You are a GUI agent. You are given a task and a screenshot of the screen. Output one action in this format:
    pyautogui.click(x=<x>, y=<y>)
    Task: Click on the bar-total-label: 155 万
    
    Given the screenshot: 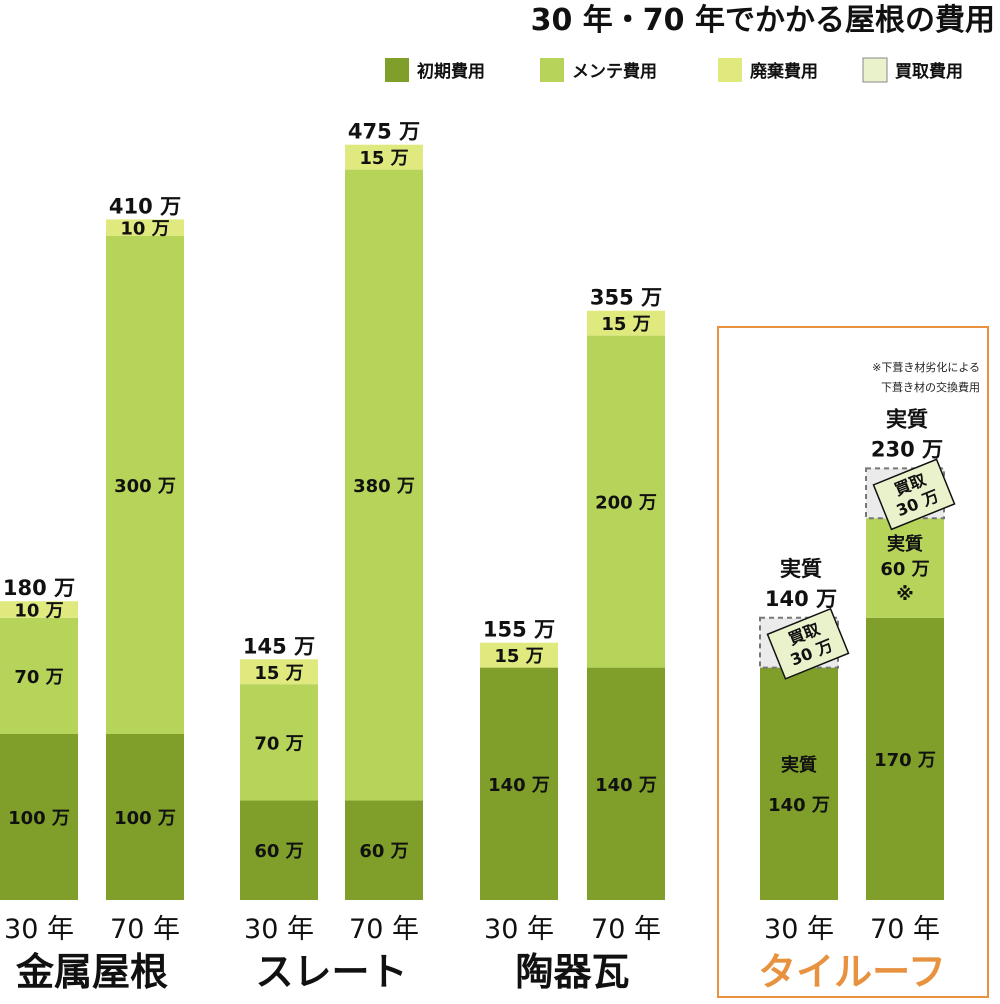 What is the action you would take?
    pyautogui.click(x=519, y=630)
    